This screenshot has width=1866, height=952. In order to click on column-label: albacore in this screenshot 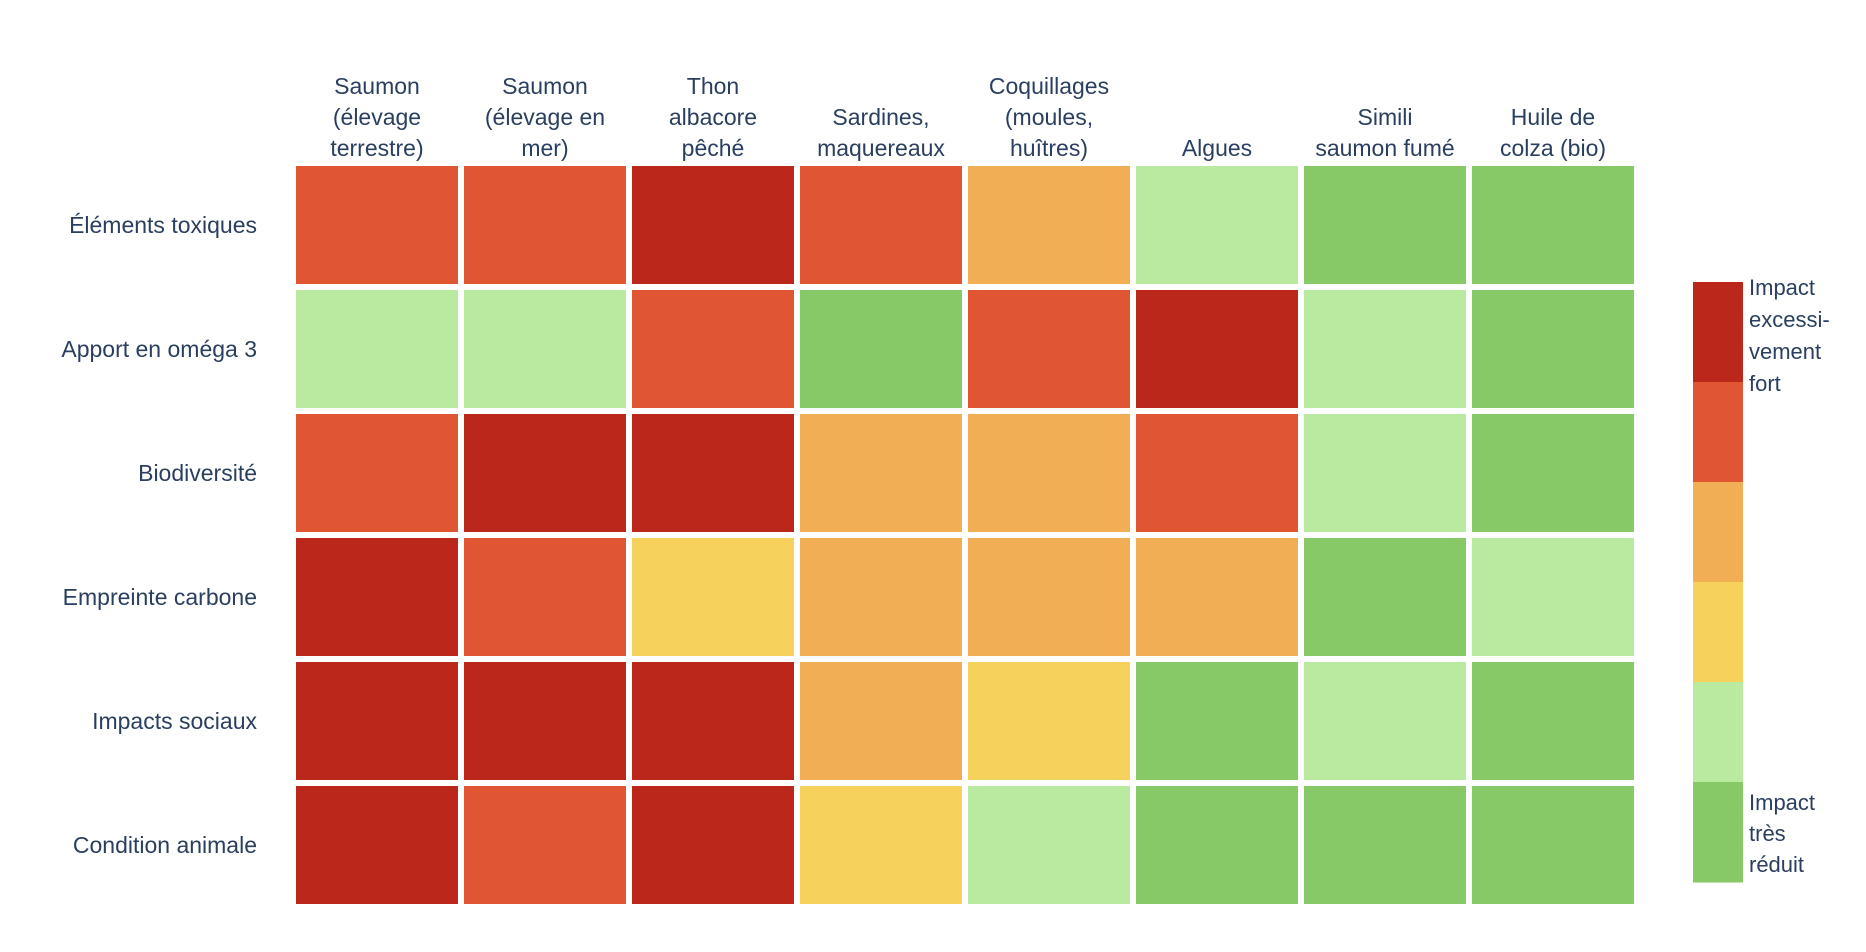, I will do `click(713, 117)`.